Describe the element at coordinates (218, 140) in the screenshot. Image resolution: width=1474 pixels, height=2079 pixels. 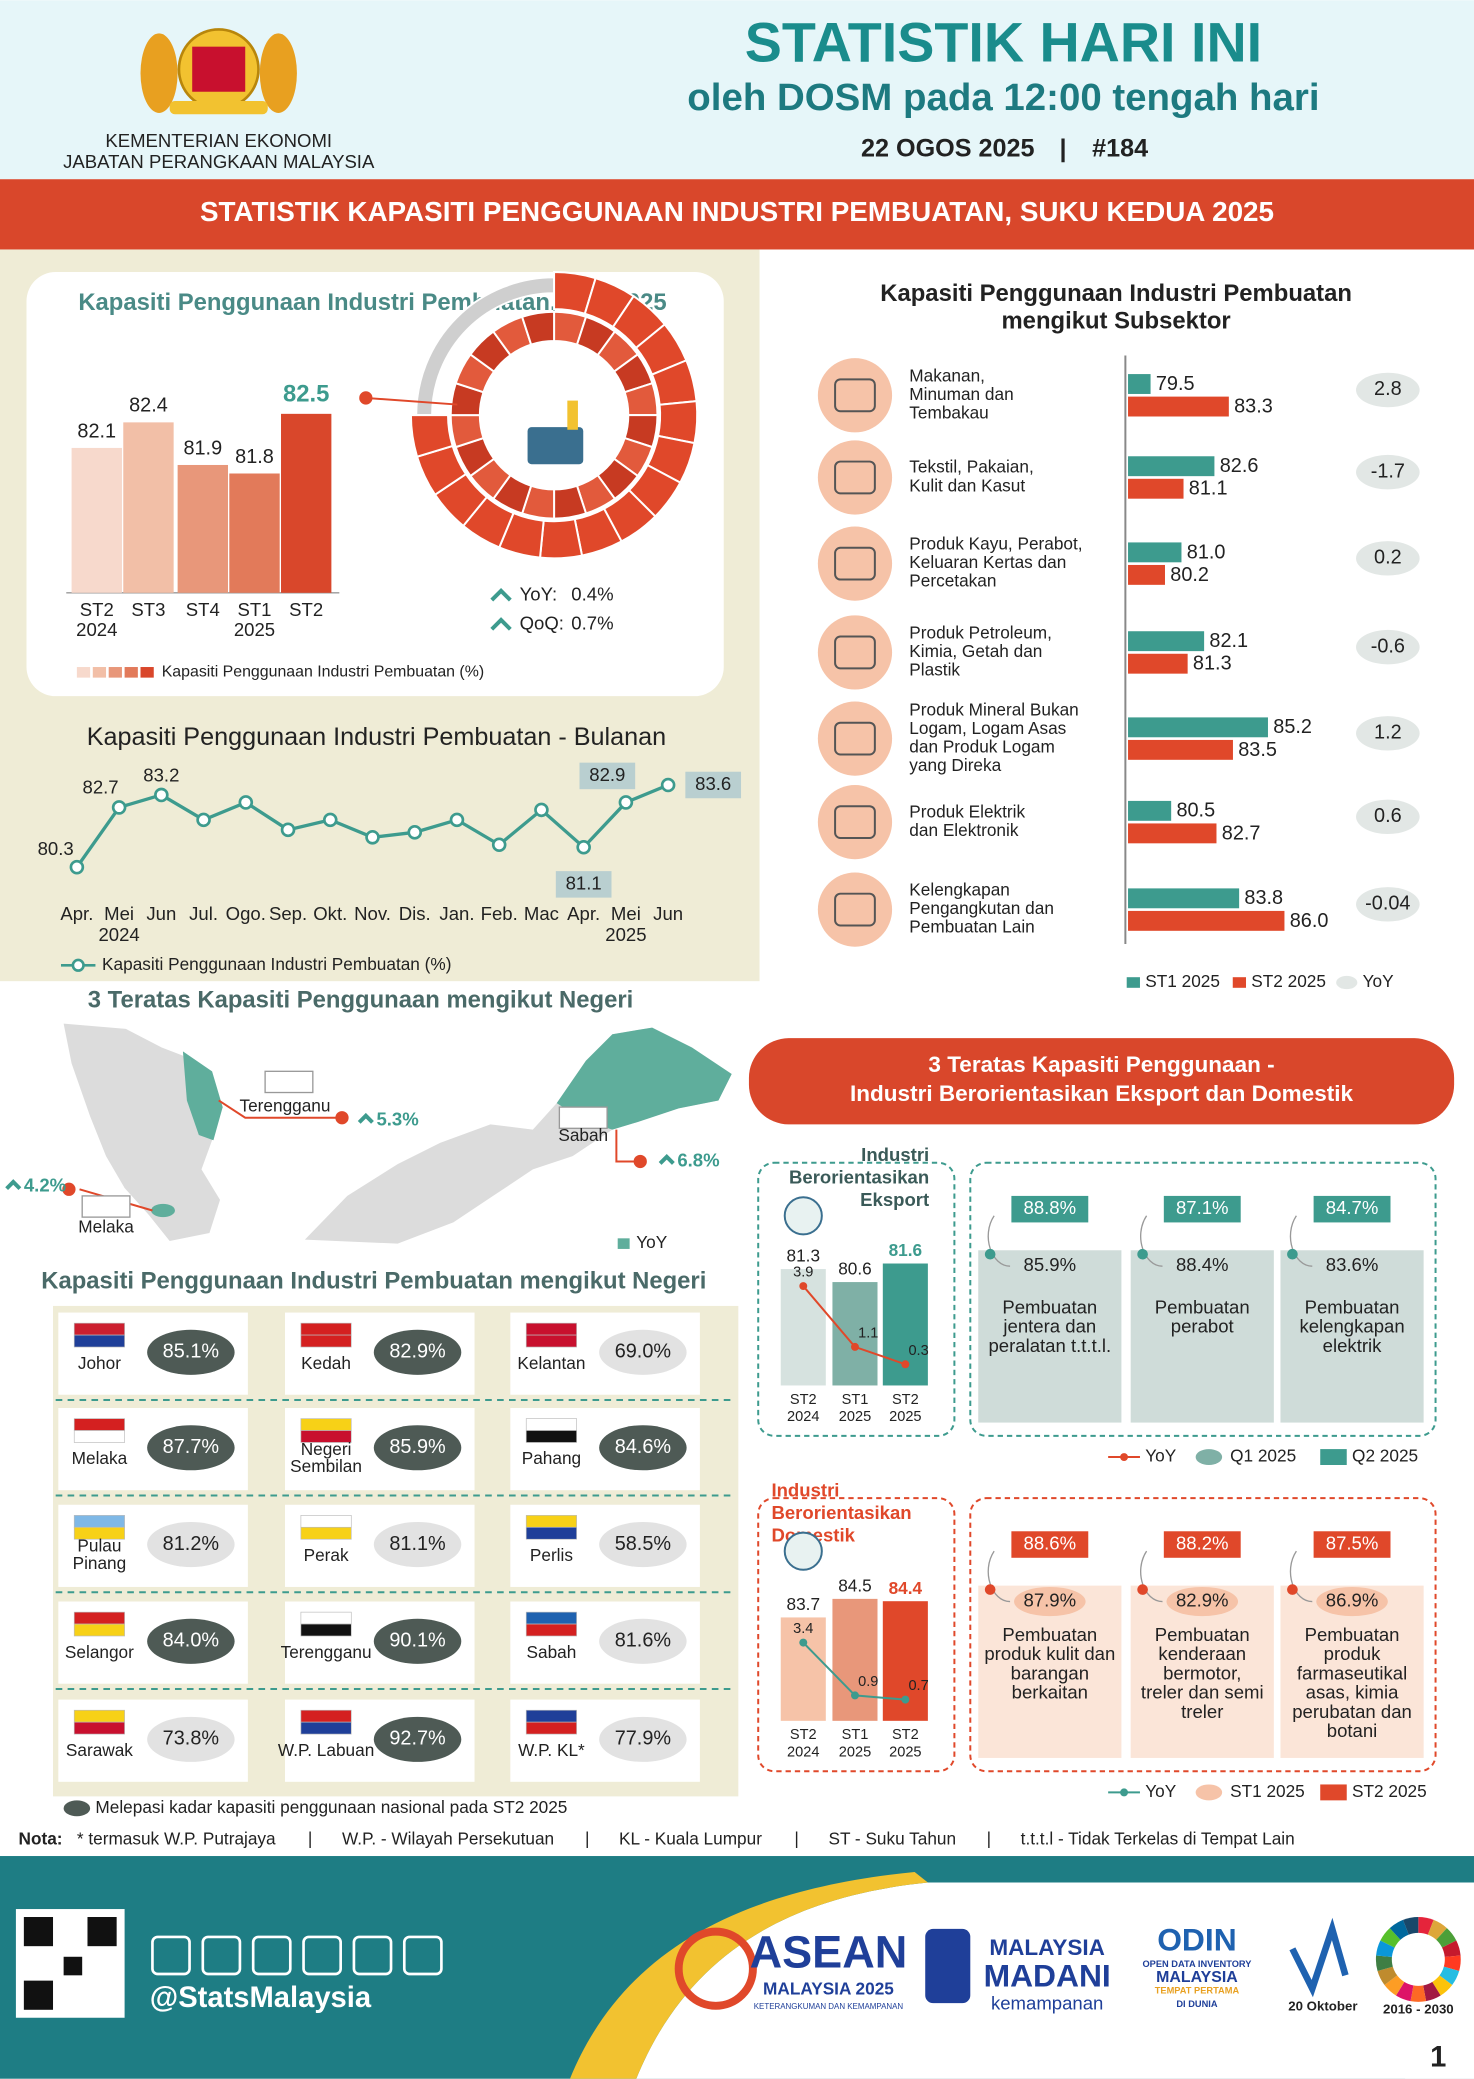
I see `ministry: KEMENTERIAN EKONOMI` at that location.